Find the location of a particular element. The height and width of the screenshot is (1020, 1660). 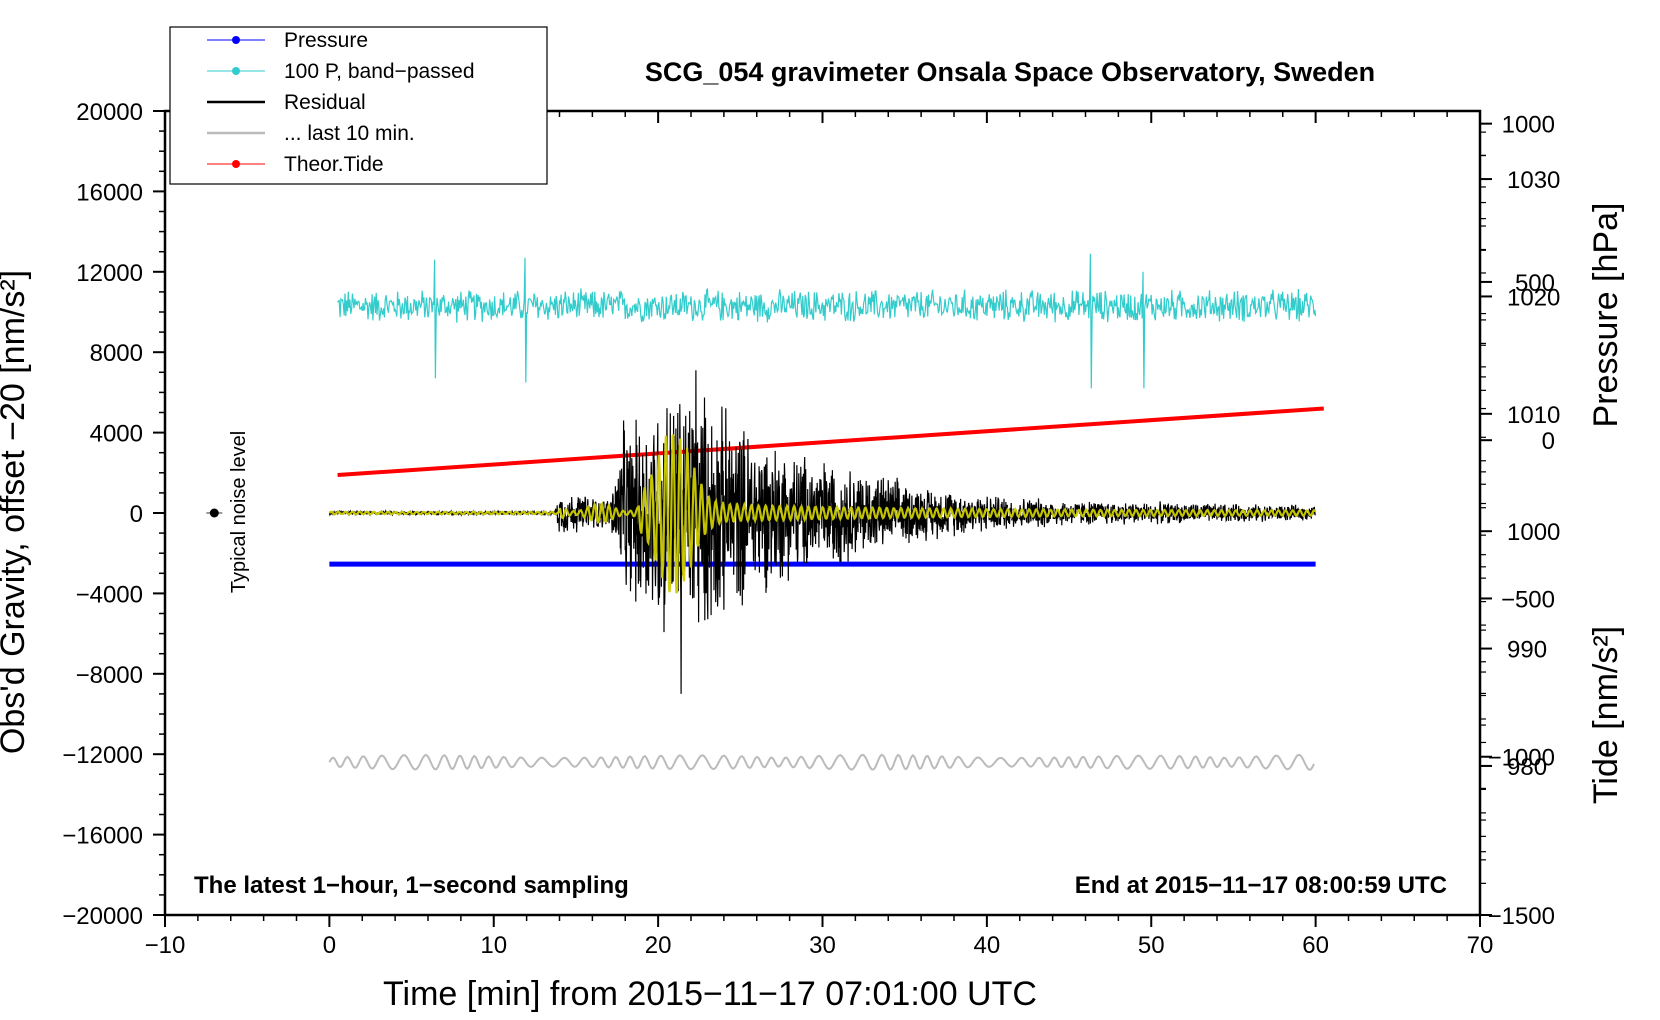

tide-tick-label: −1000 is located at coordinates (1521, 758).